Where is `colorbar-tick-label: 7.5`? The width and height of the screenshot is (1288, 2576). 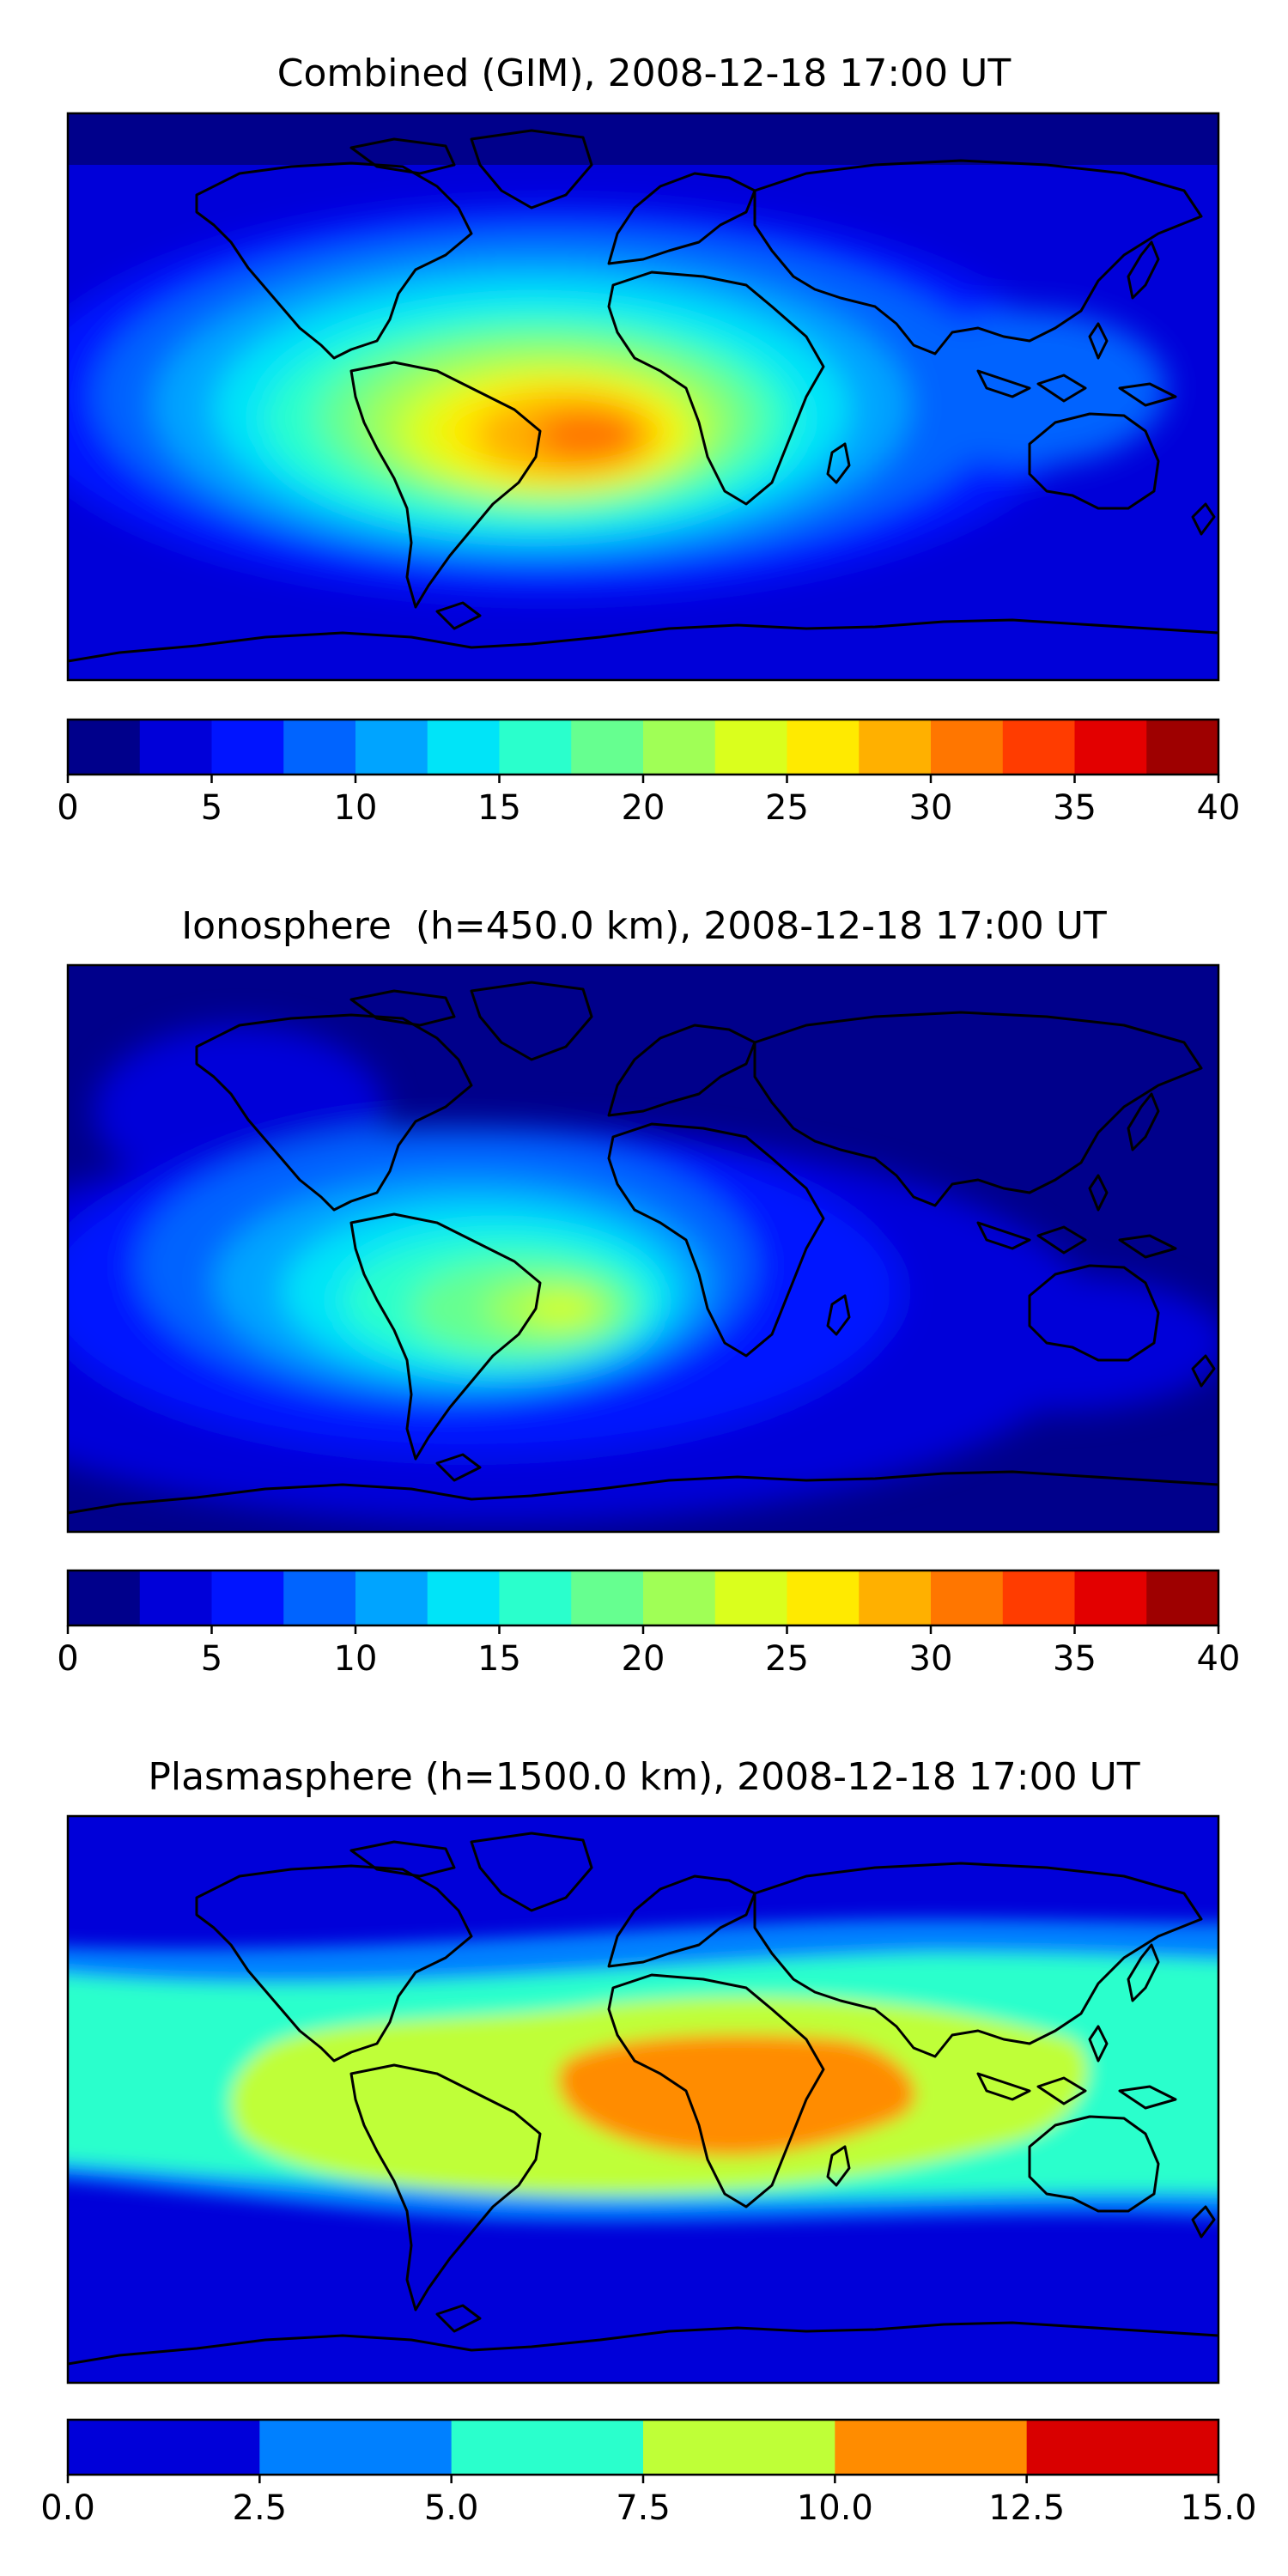
colorbar-tick-label: 7.5 is located at coordinates (643, 2508).